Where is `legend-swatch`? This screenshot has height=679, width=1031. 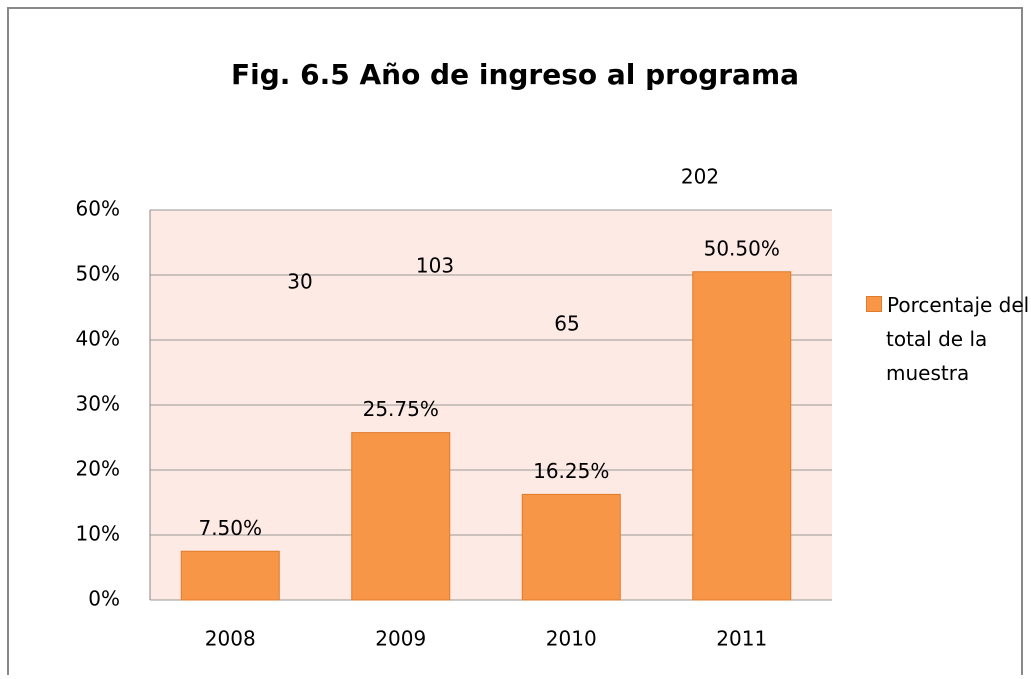
legend-swatch is located at coordinates (874, 304).